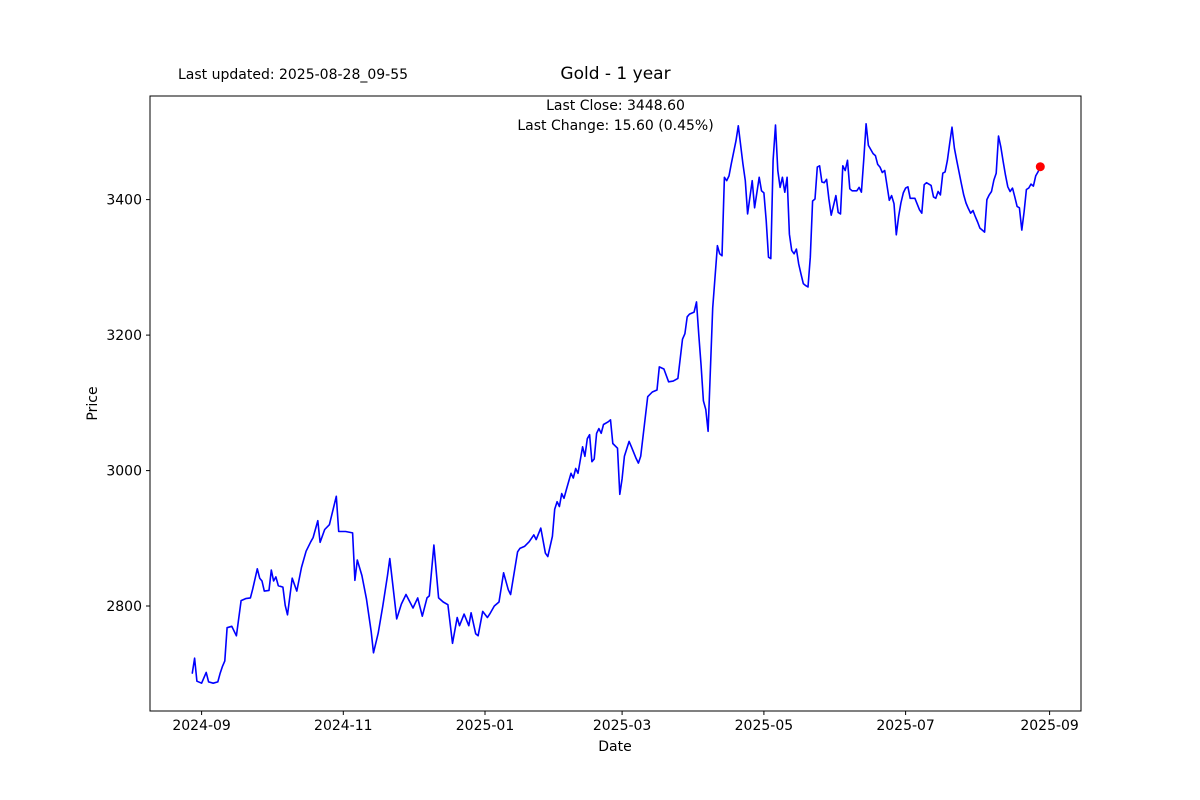 This screenshot has width=1200, height=800. I want to click on y-tick-label: 3000, so click(124, 472).